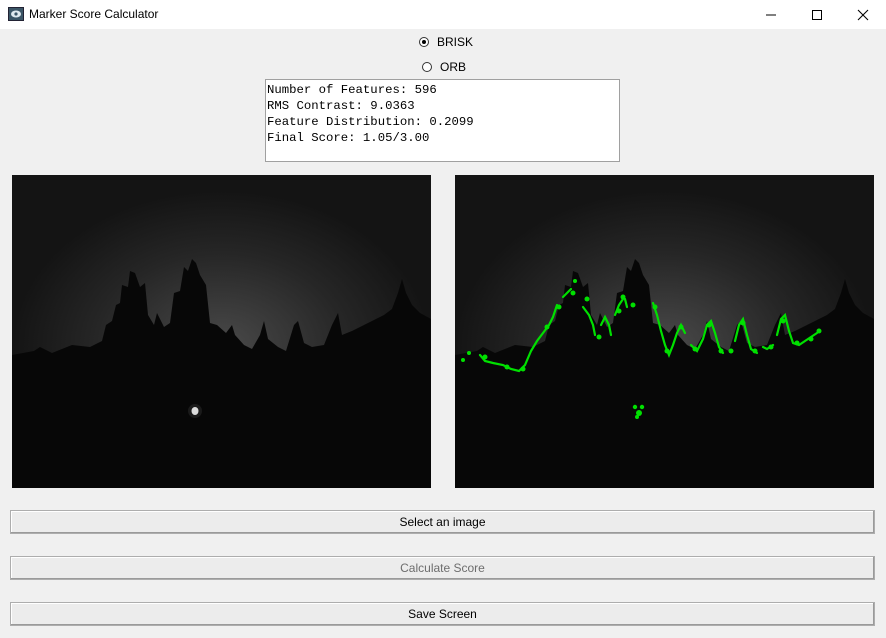  I want to click on minimize-button, so click(771, 14).